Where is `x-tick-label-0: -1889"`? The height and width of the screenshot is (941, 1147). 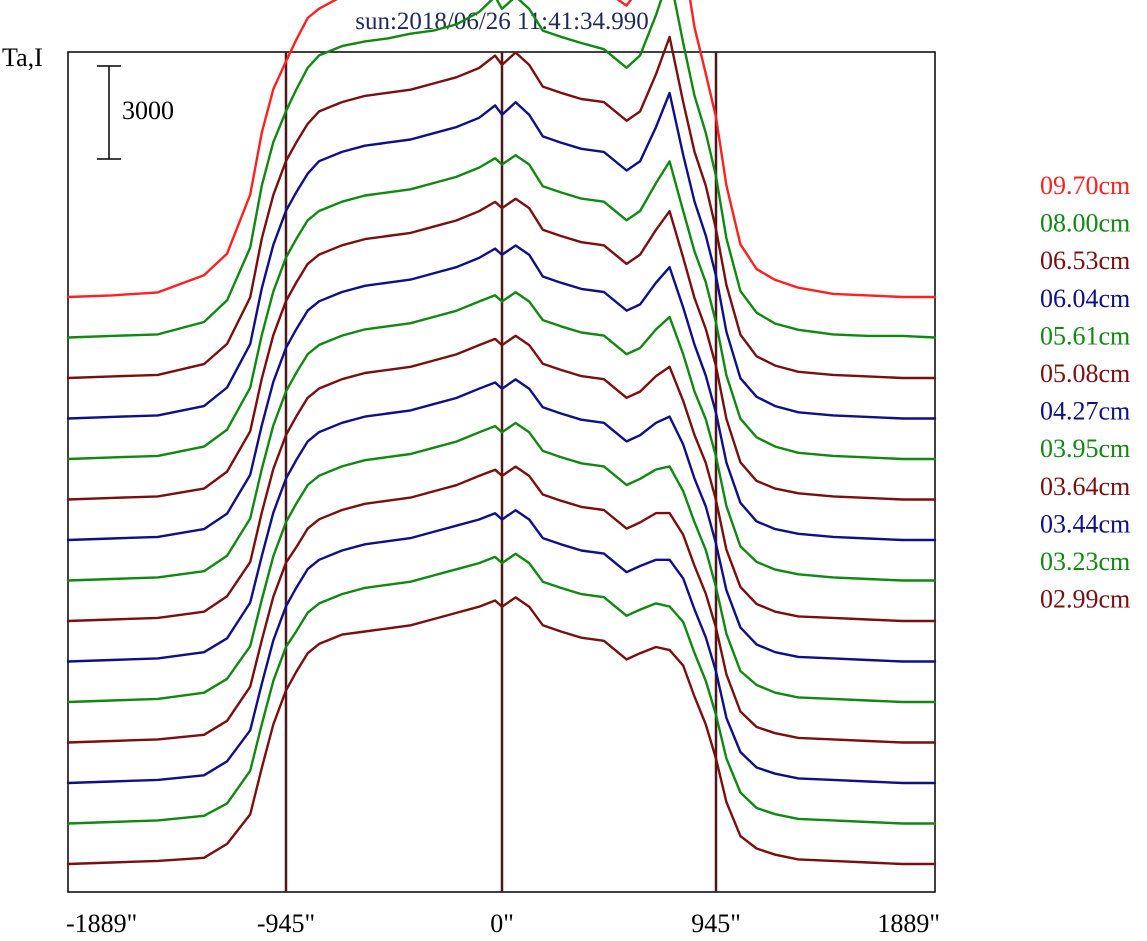
x-tick-label-0: -1889" is located at coordinates (101, 923).